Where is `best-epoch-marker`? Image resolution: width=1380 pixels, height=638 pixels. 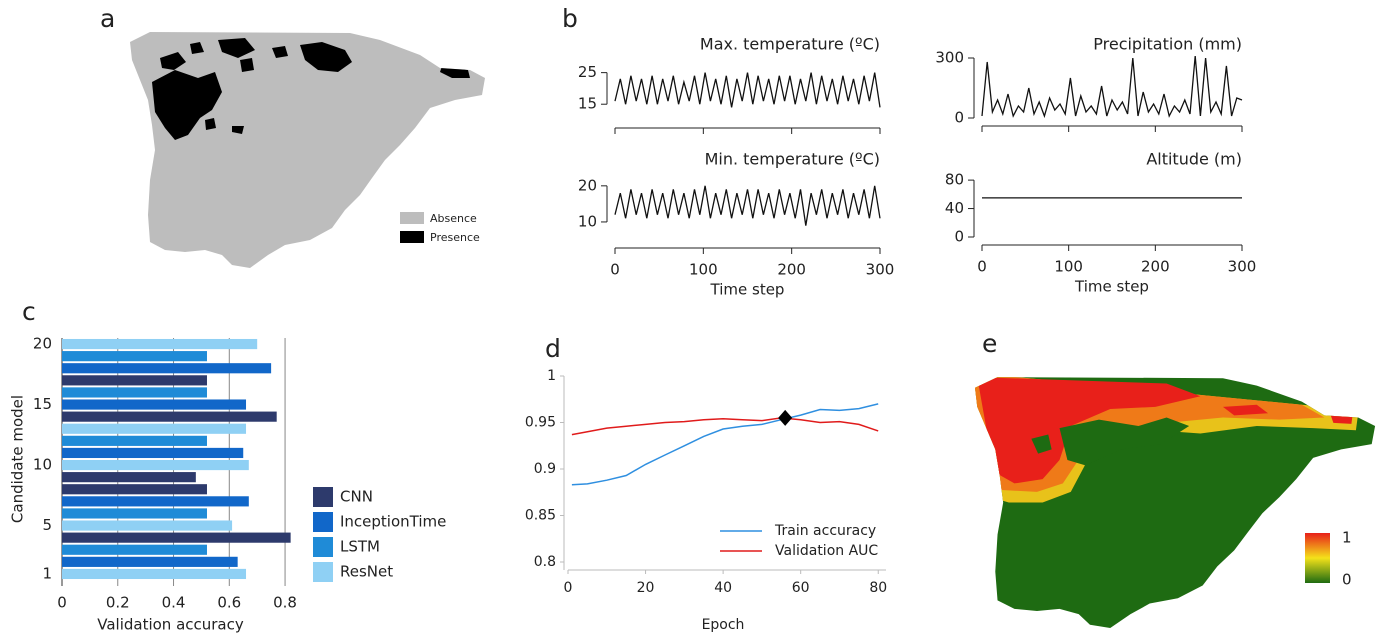 best-epoch-marker is located at coordinates (785, 417).